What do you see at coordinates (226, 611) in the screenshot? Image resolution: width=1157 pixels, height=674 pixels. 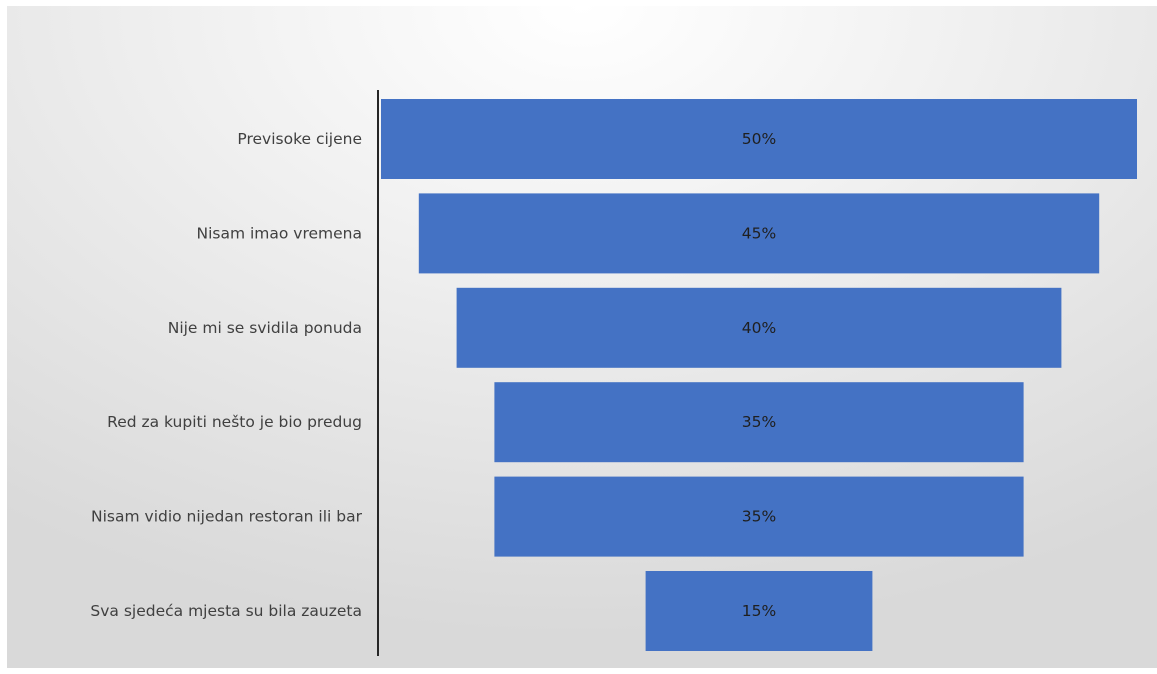 I see `category-label: Sva sjedeća mjesta su bila zauzeta` at bounding box center [226, 611].